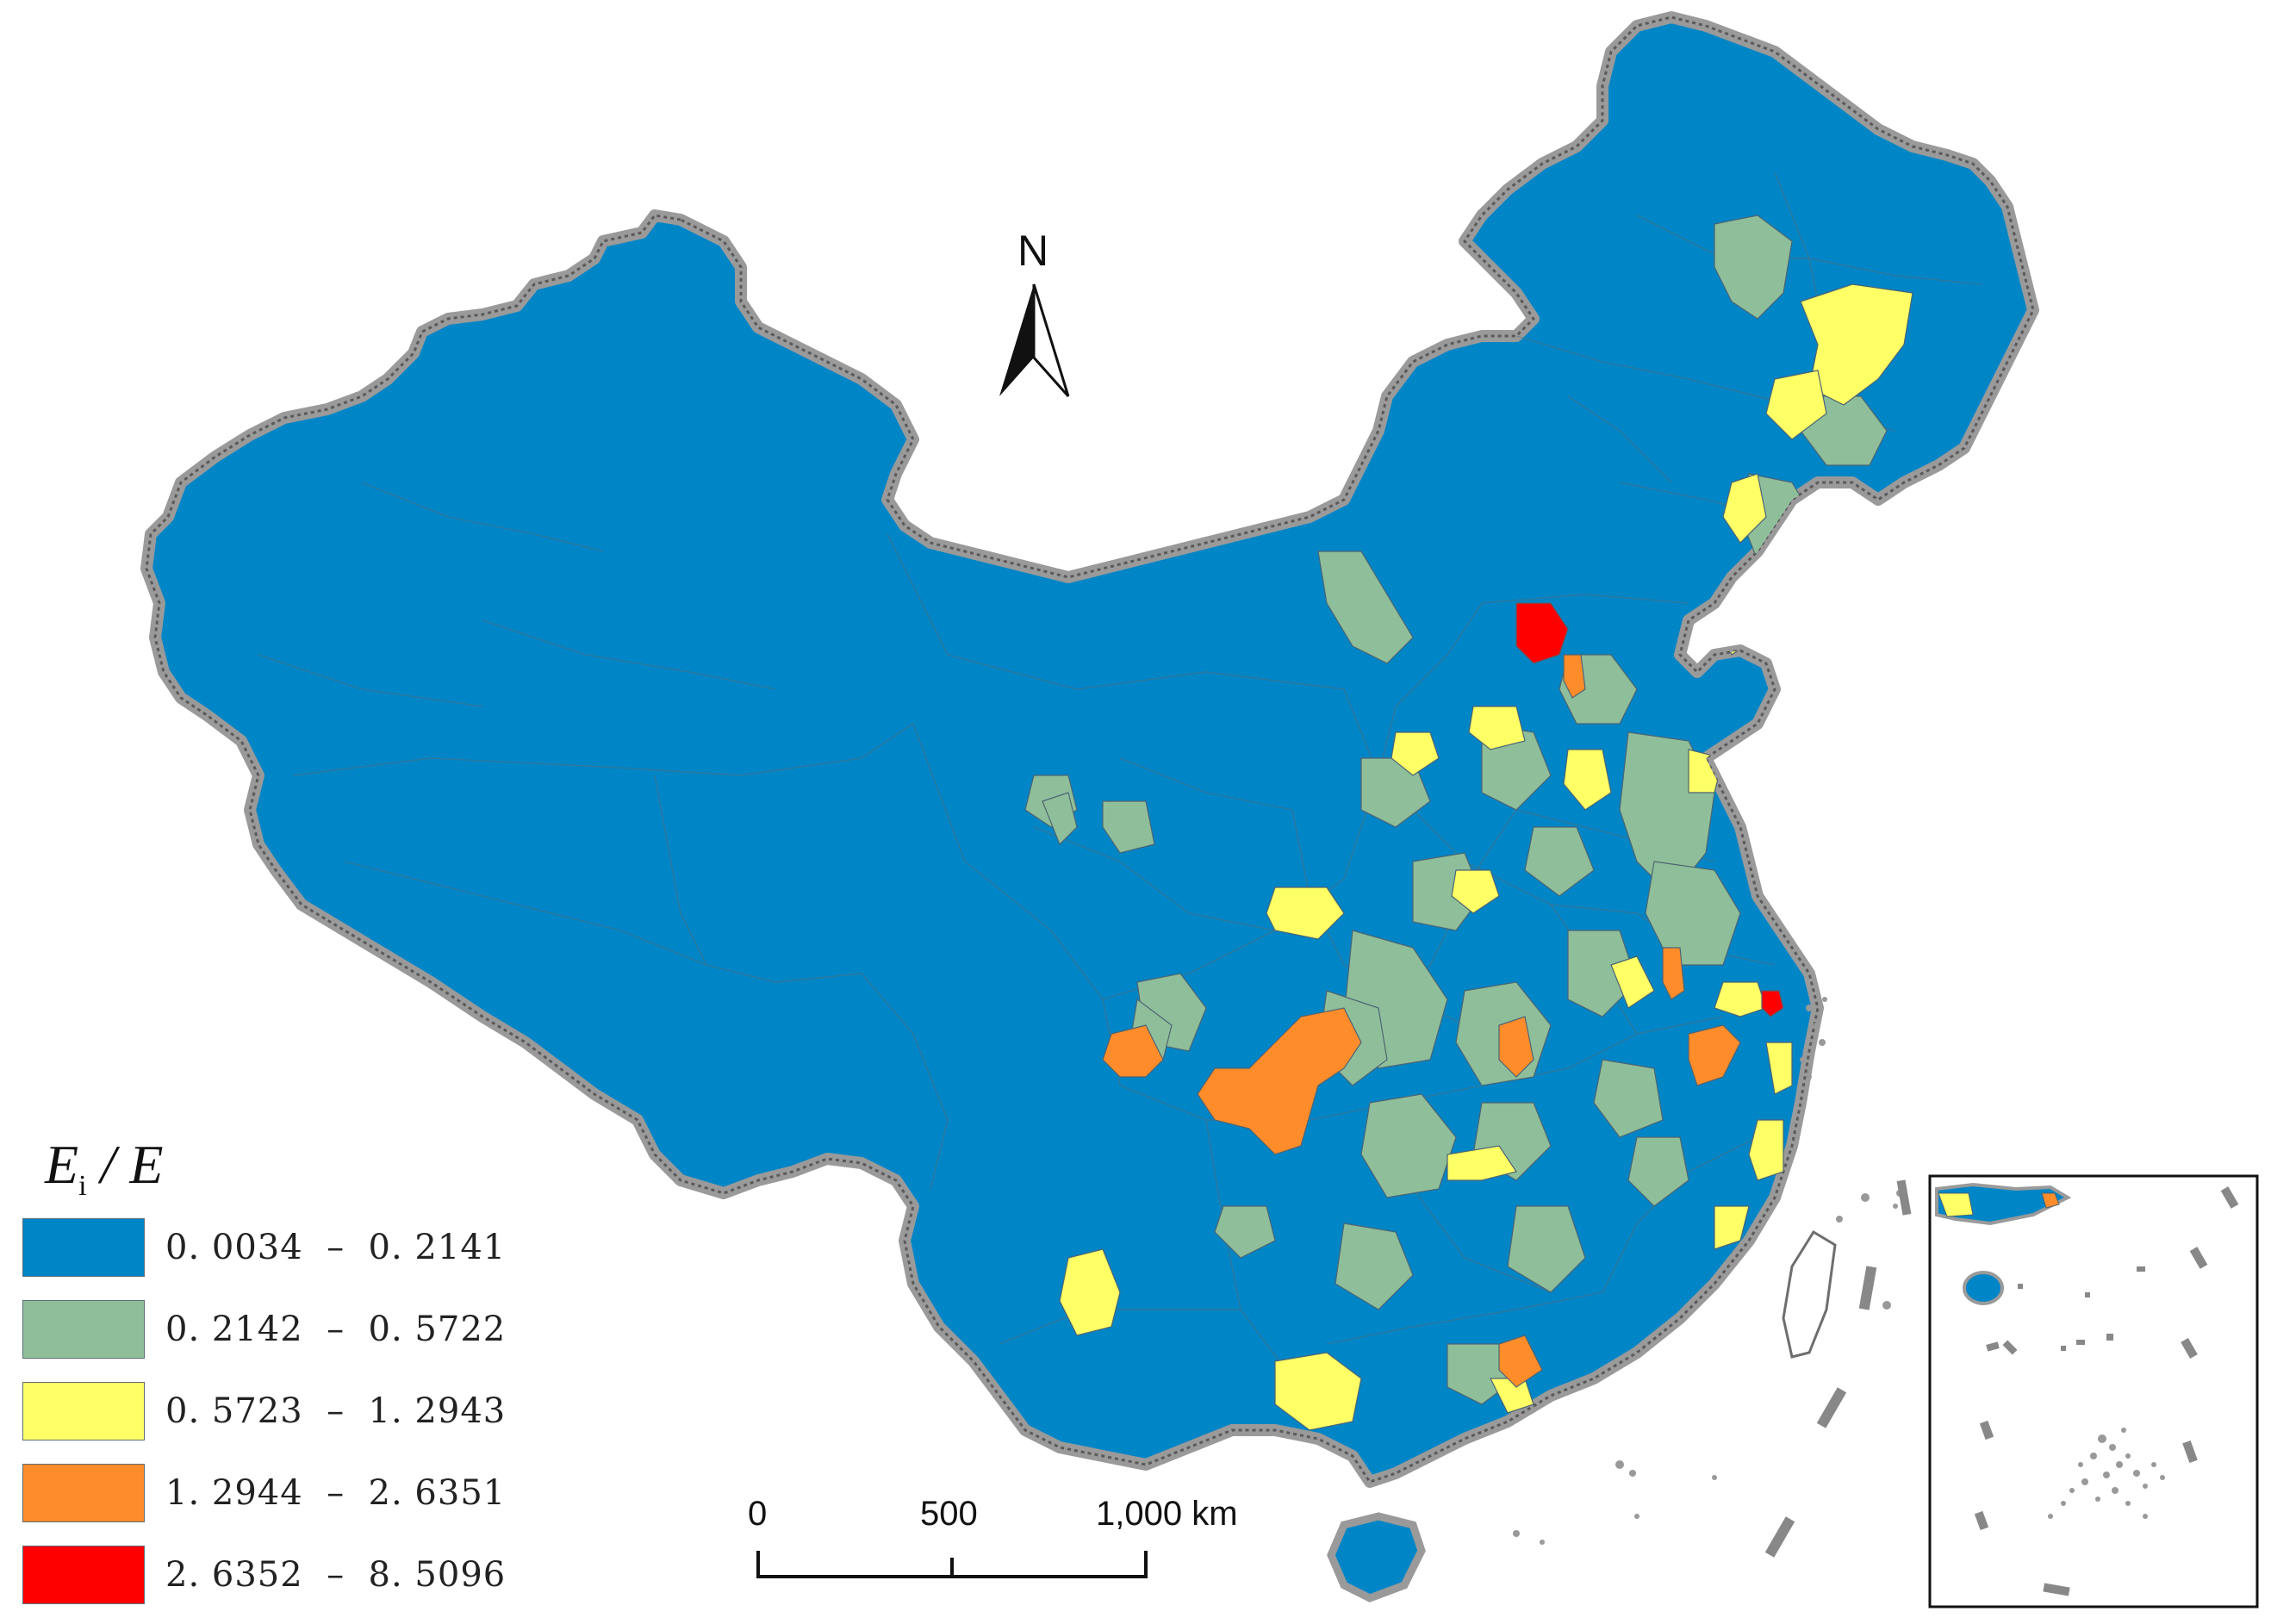 This screenshot has width=2271, height=1624. What do you see at coordinates (1421, 1021) in the screenshot?
I see `class-4-regions` at bounding box center [1421, 1021].